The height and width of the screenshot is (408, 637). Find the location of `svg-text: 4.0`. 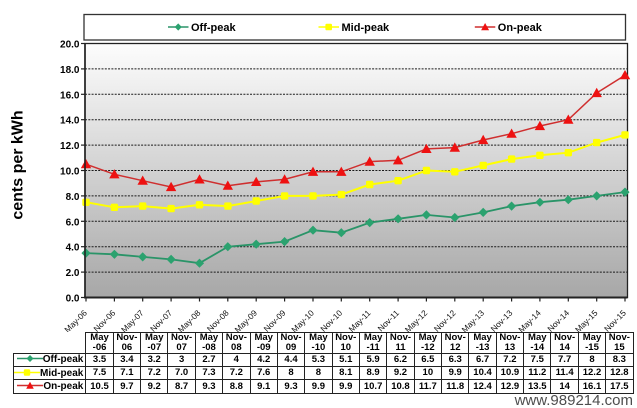

svg-text: 4.0 is located at coordinates (73, 248).